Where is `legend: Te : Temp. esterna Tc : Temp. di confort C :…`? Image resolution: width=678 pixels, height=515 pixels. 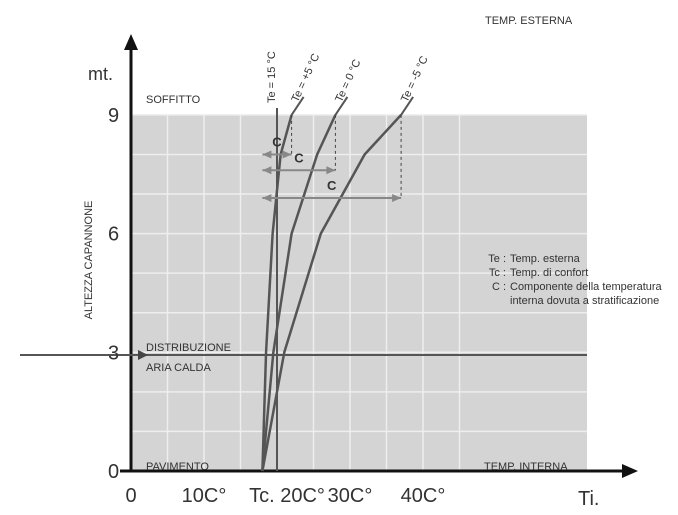
legend: Te : Temp. esterna Tc : Temp. di confort C :… is located at coordinates (574, 280).